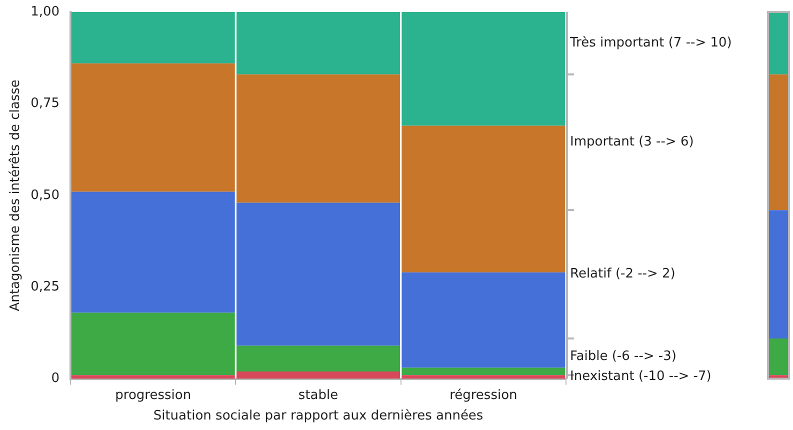 The height and width of the screenshot is (430, 793). Describe the element at coordinates (650, 43) in the screenshot. I see `series-label: Très important (7 --> 10)` at that location.